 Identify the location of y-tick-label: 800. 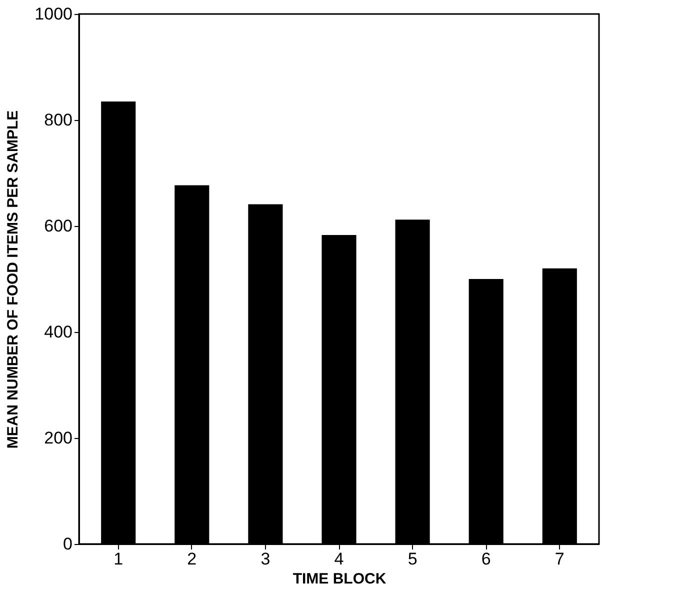
(58, 120).